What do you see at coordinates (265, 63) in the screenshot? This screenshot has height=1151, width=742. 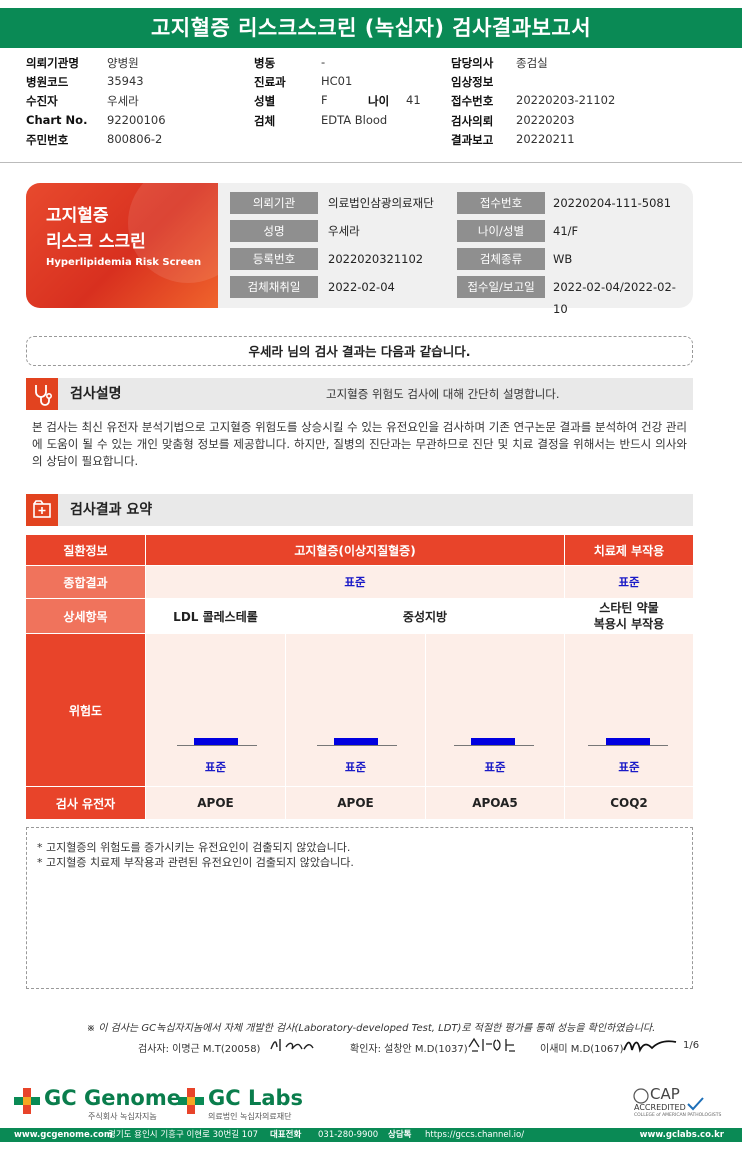 I see `info-label: 병동` at bounding box center [265, 63].